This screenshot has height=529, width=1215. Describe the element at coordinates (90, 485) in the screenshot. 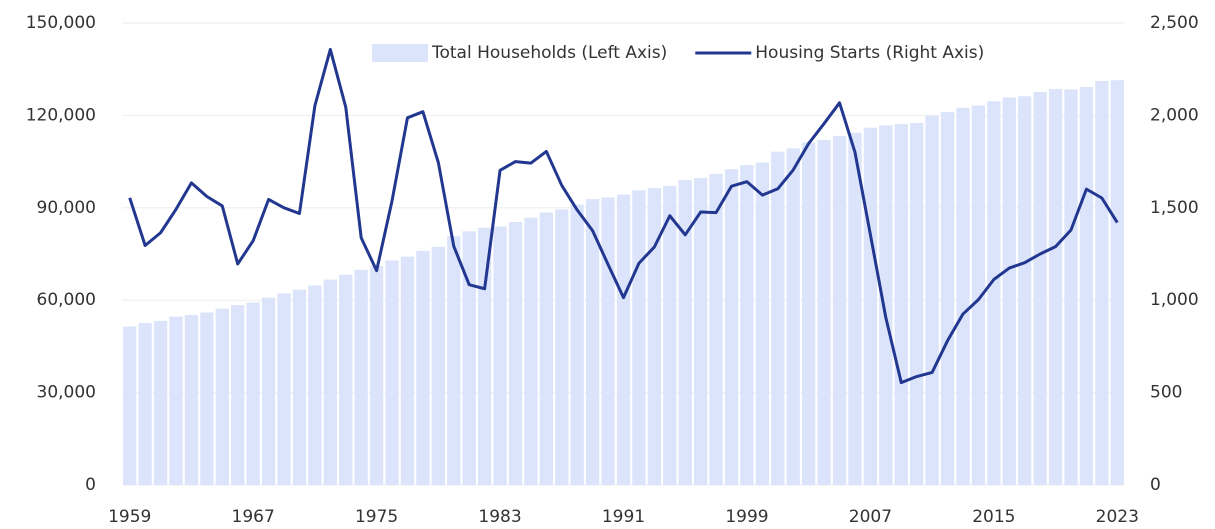

I see `y-tick-label: 0` at that location.